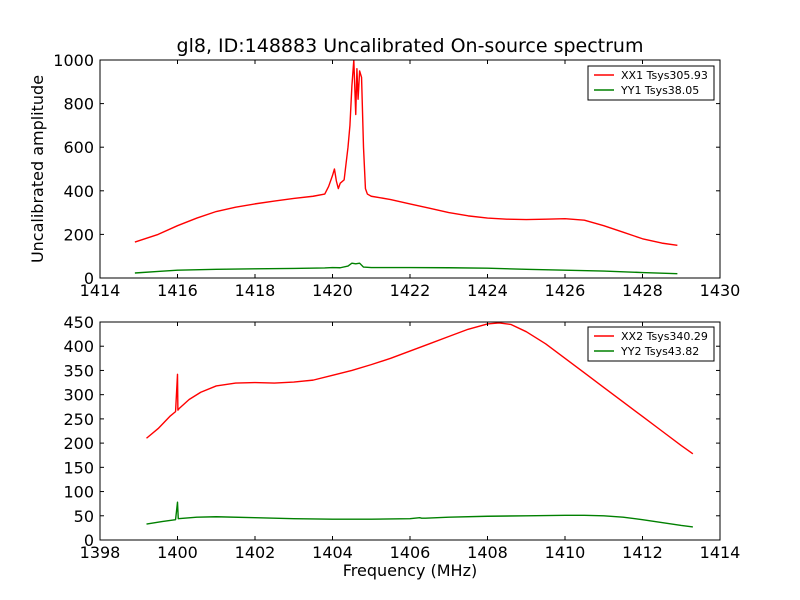 The height and width of the screenshot is (600, 800). I want to click on x-tick-label: 1424, so click(487, 290).